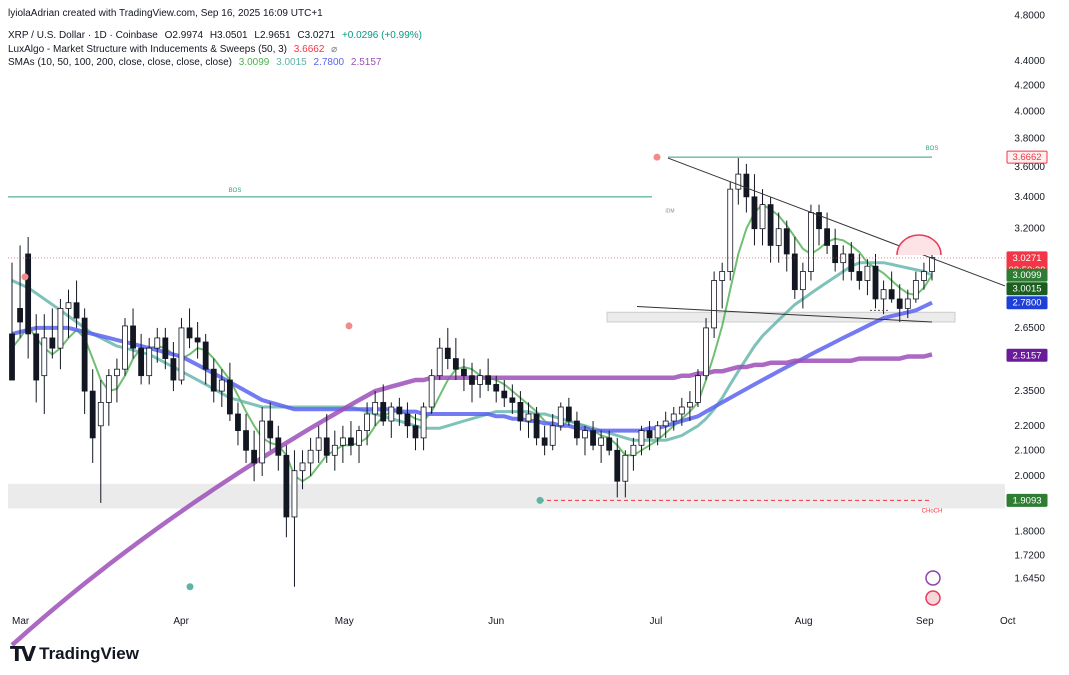  What do you see at coordinates (272, 35) in the screenshot?
I see `ohlc-low: L2.9651` at bounding box center [272, 35].